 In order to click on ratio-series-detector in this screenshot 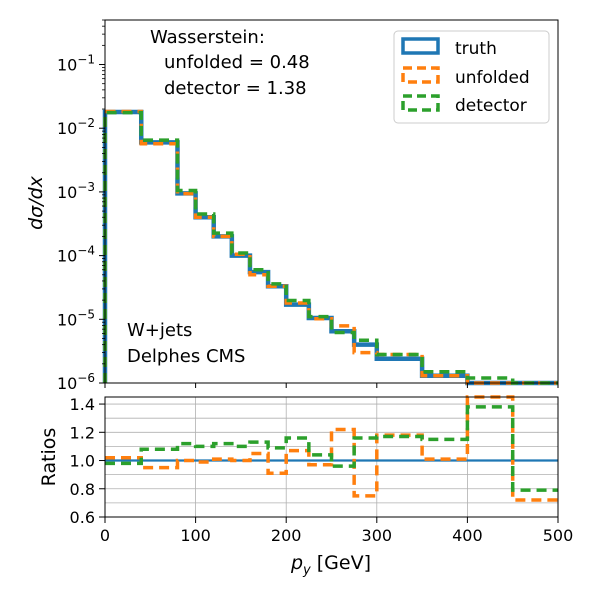, I will do `click(331, 448)`.